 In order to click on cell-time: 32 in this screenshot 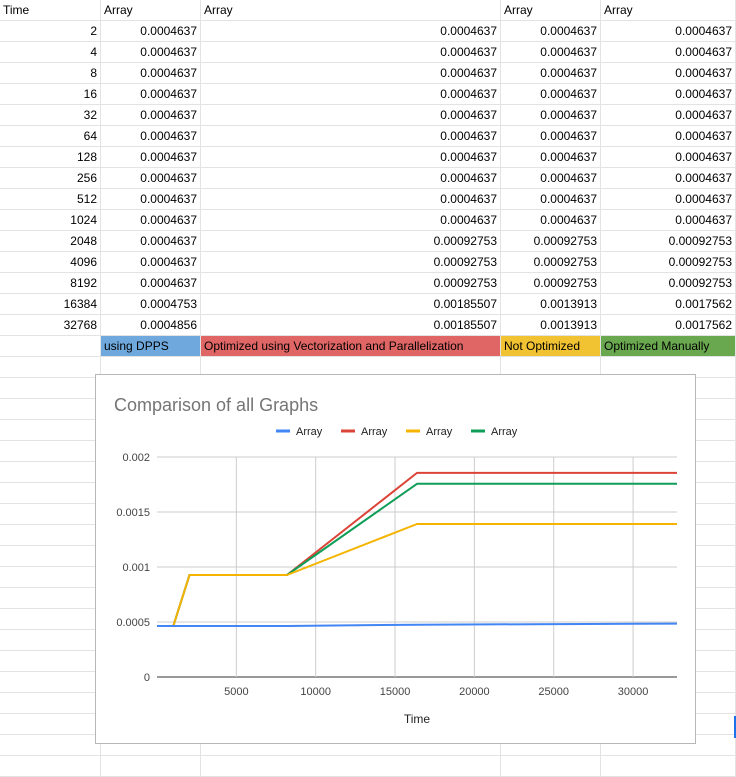, I will do `click(50, 115)`.